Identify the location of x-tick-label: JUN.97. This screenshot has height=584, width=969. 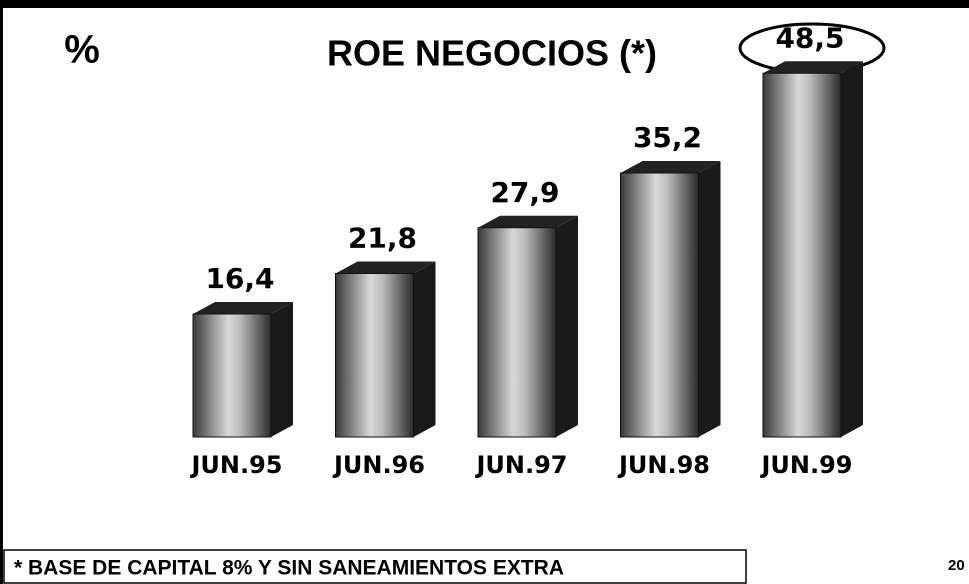
(520, 465).